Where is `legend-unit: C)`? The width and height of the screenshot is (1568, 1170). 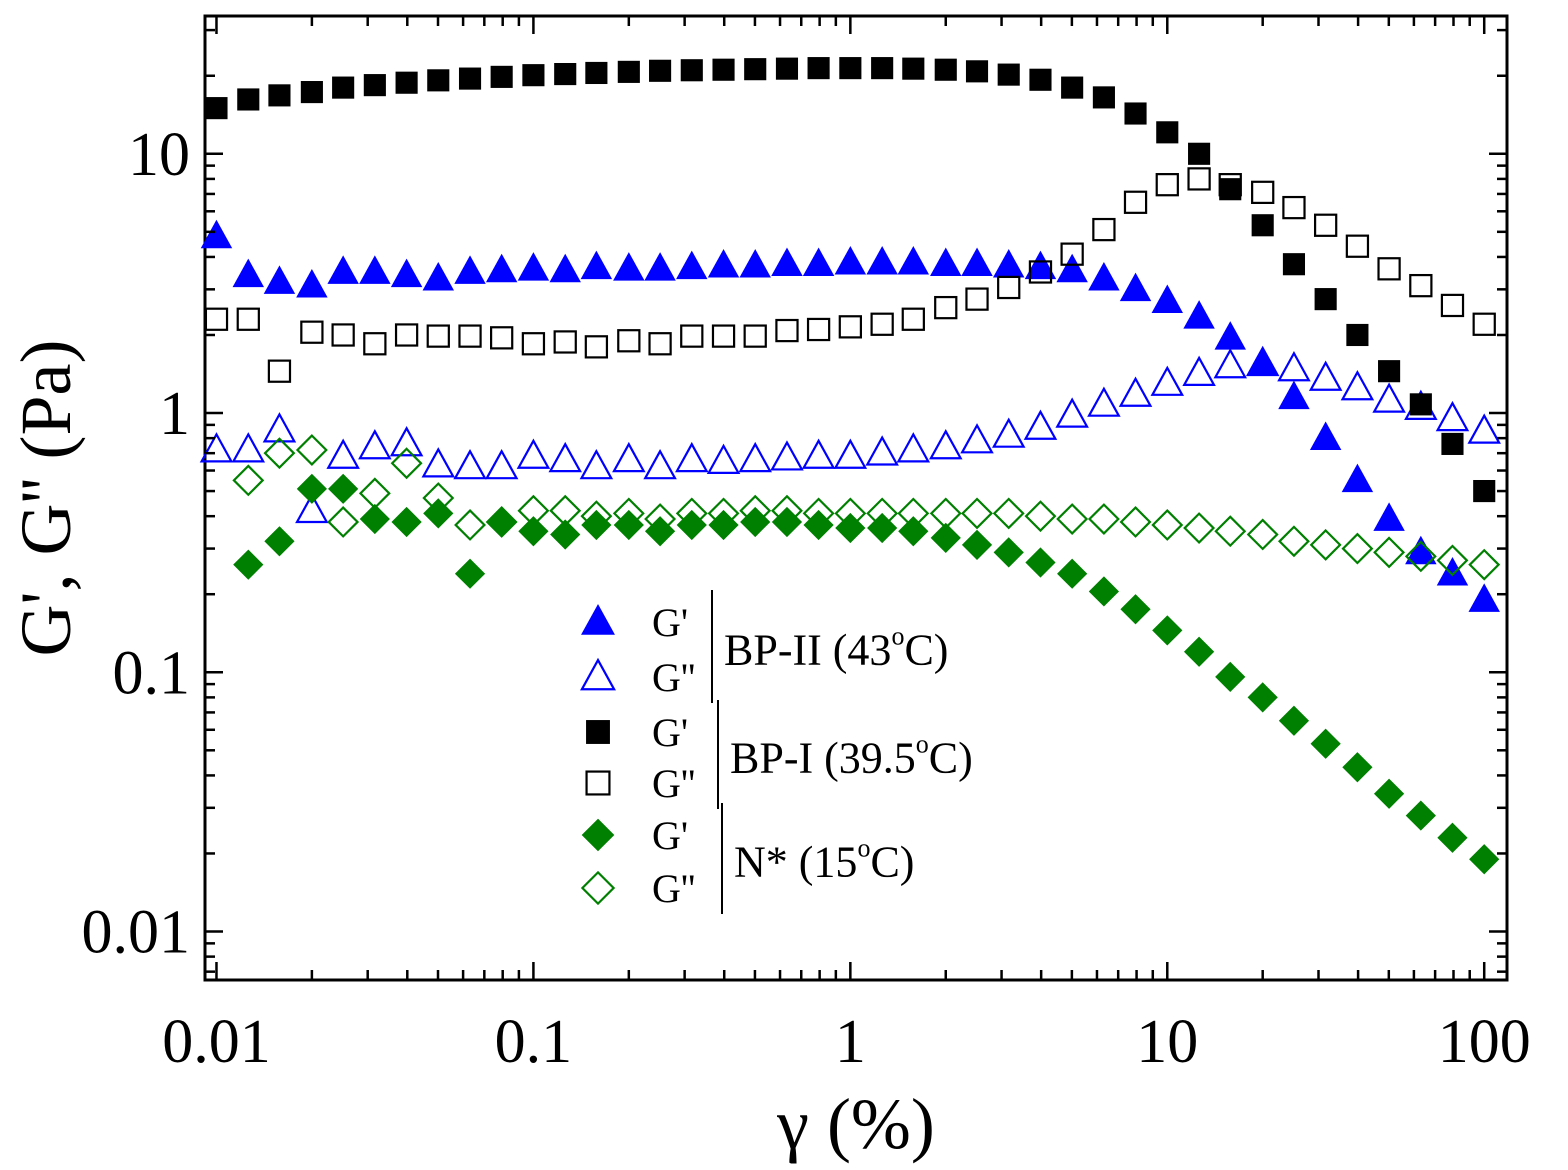 legend-unit: C) is located at coordinates (926, 650).